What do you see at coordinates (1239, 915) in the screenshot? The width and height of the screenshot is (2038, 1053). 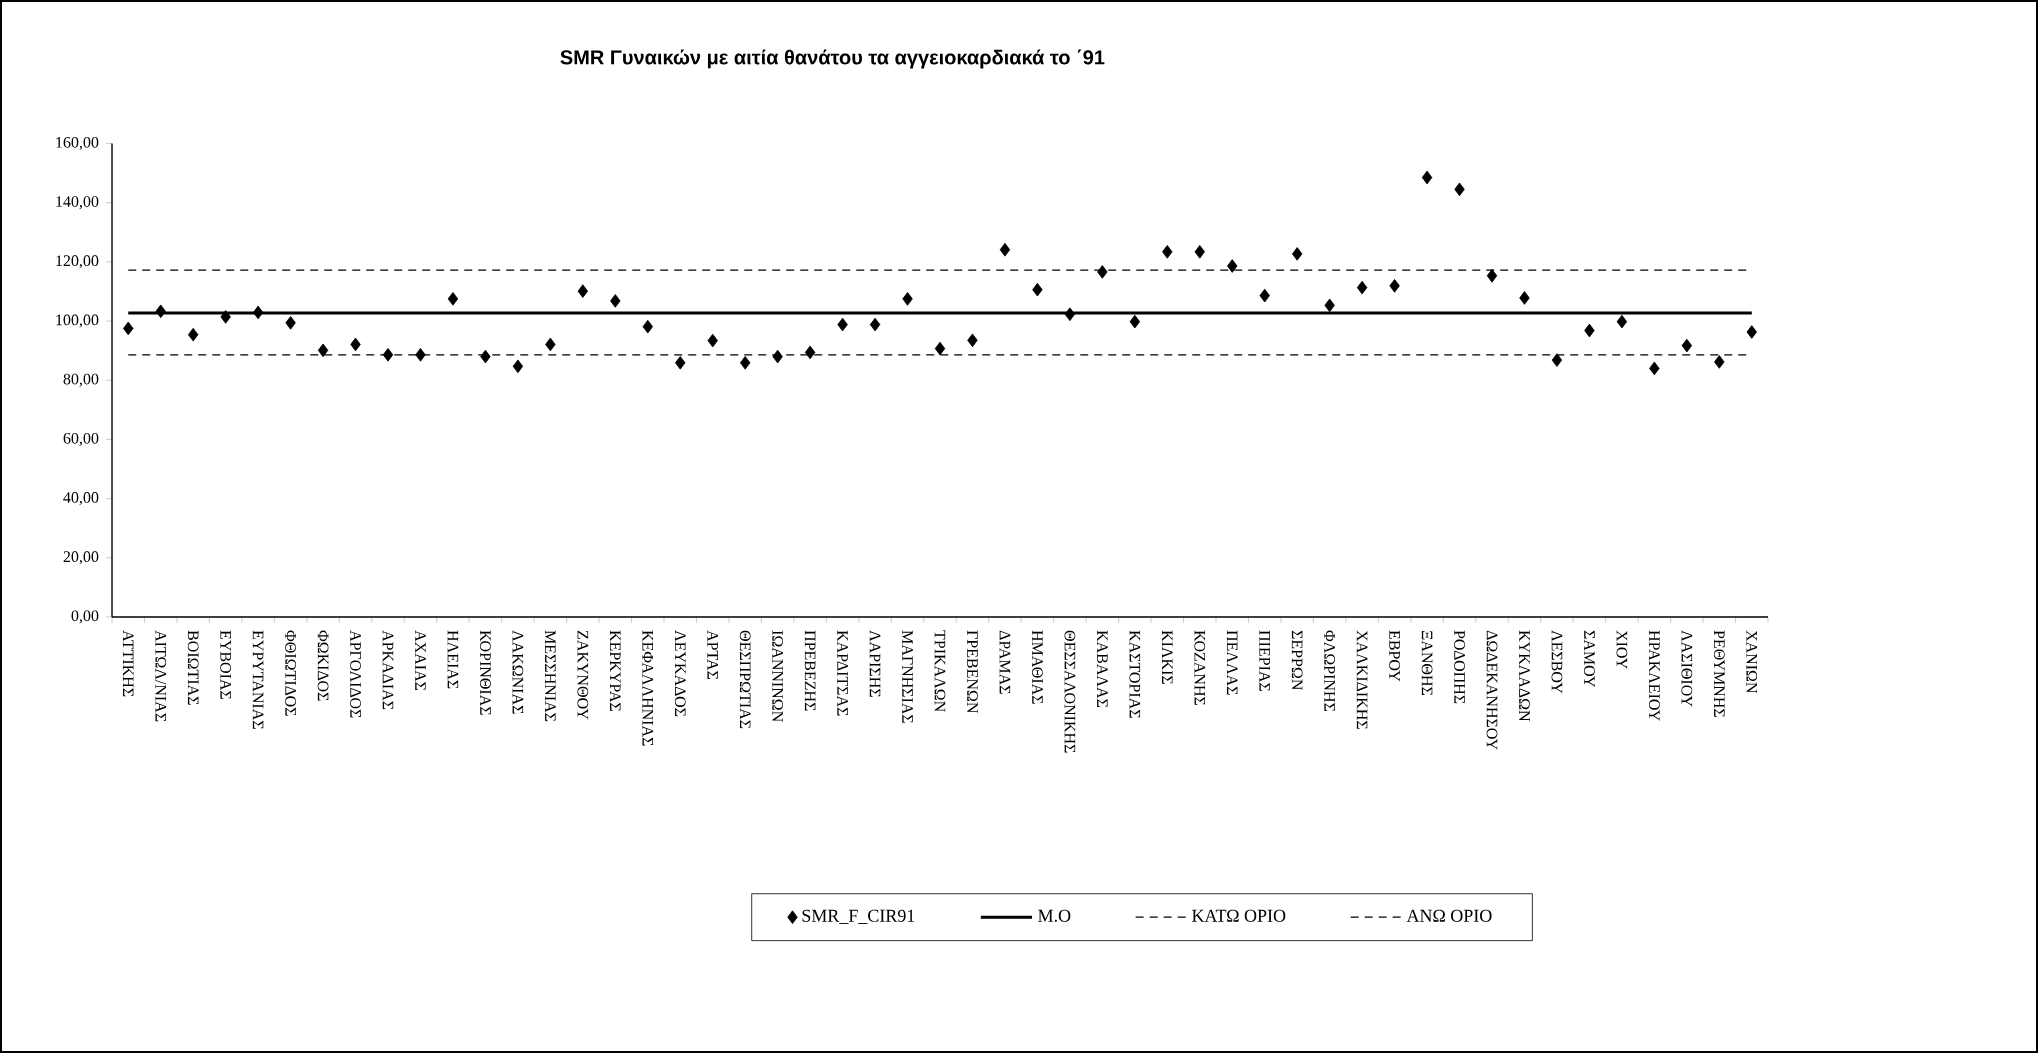 I see `legend-label: ΚΑΤΩ ΟΡΙΟ` at bounding box center [1239, 915].